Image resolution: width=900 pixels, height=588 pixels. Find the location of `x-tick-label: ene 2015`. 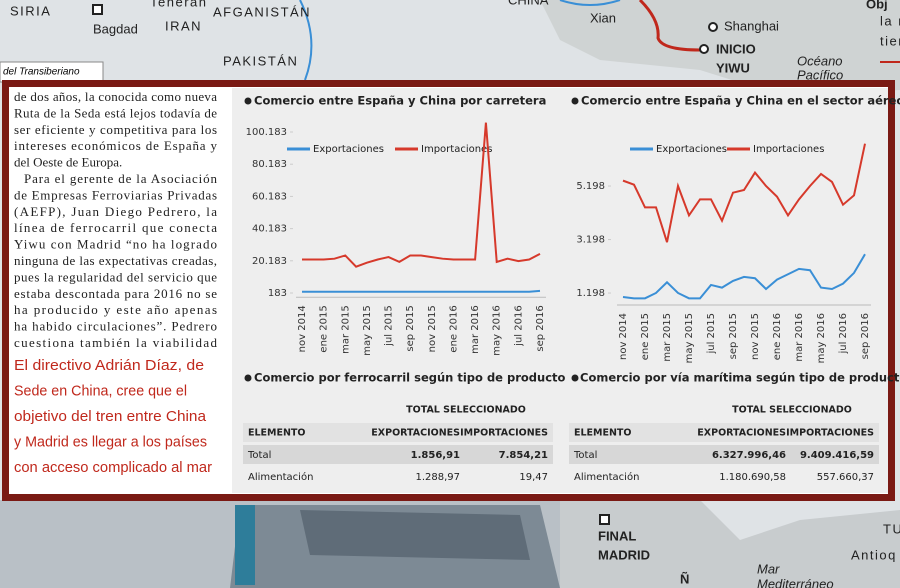

x-tick-label: ene 2015 is located at coordinates (645, 336).